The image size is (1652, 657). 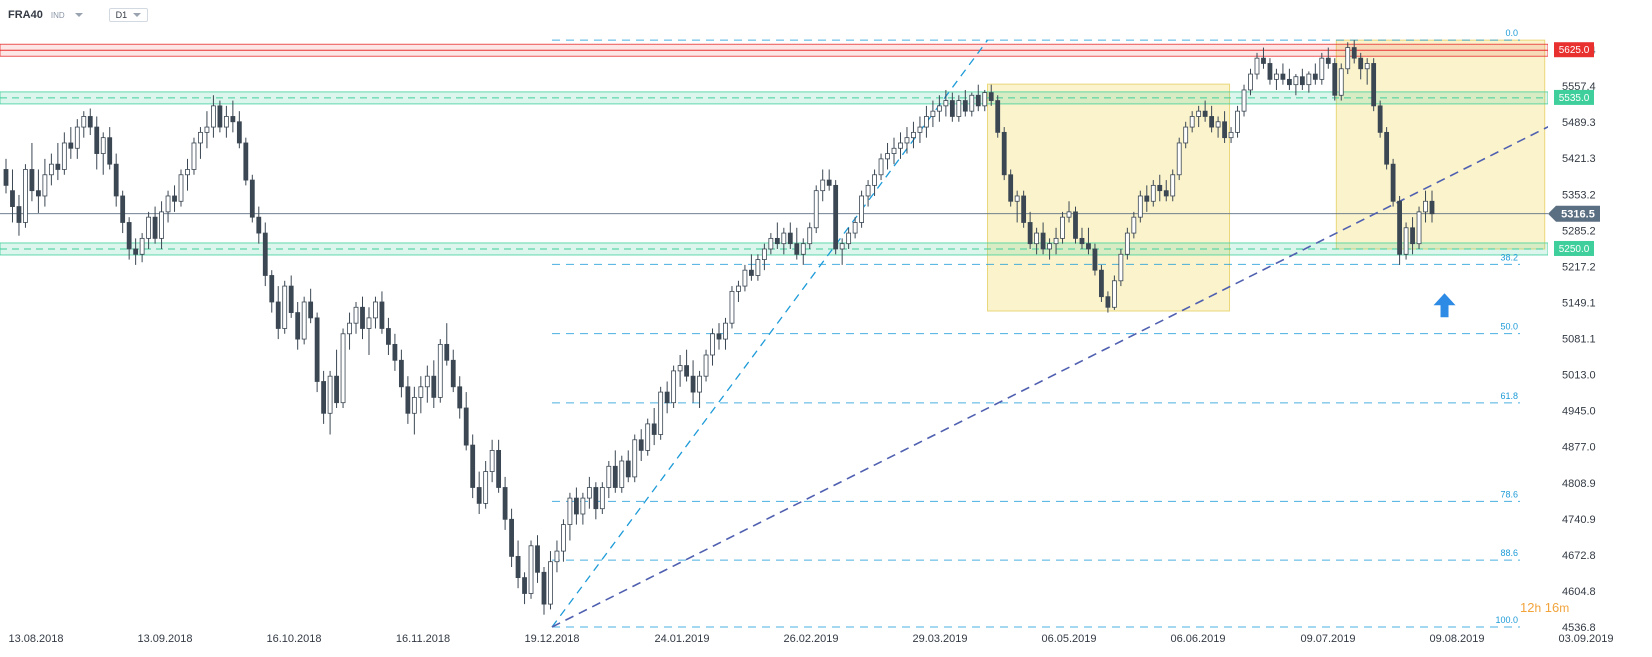 What do you see at coordinates (25, 15) in the screenshot?
I see `symbol-label: FRA40` at bounding box center [25, 15].